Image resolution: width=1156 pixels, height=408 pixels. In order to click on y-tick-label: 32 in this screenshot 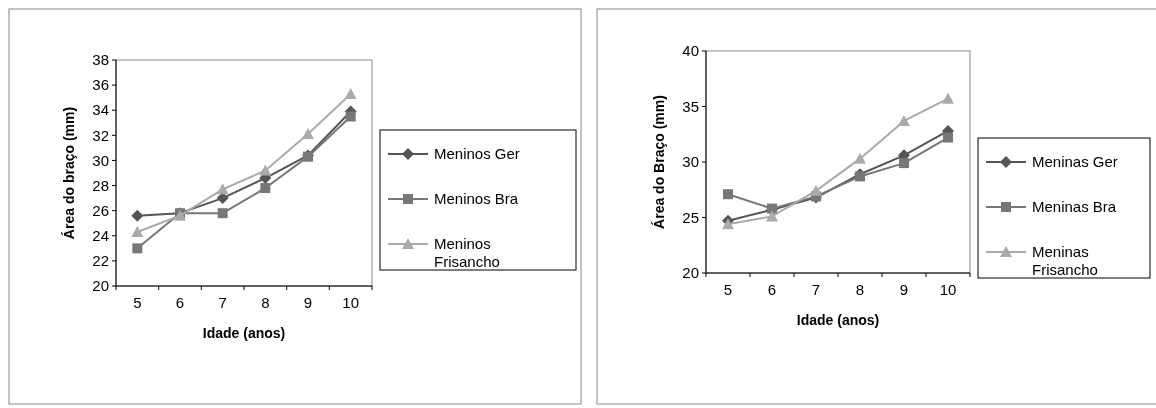, I will do `click(100, 135)`.